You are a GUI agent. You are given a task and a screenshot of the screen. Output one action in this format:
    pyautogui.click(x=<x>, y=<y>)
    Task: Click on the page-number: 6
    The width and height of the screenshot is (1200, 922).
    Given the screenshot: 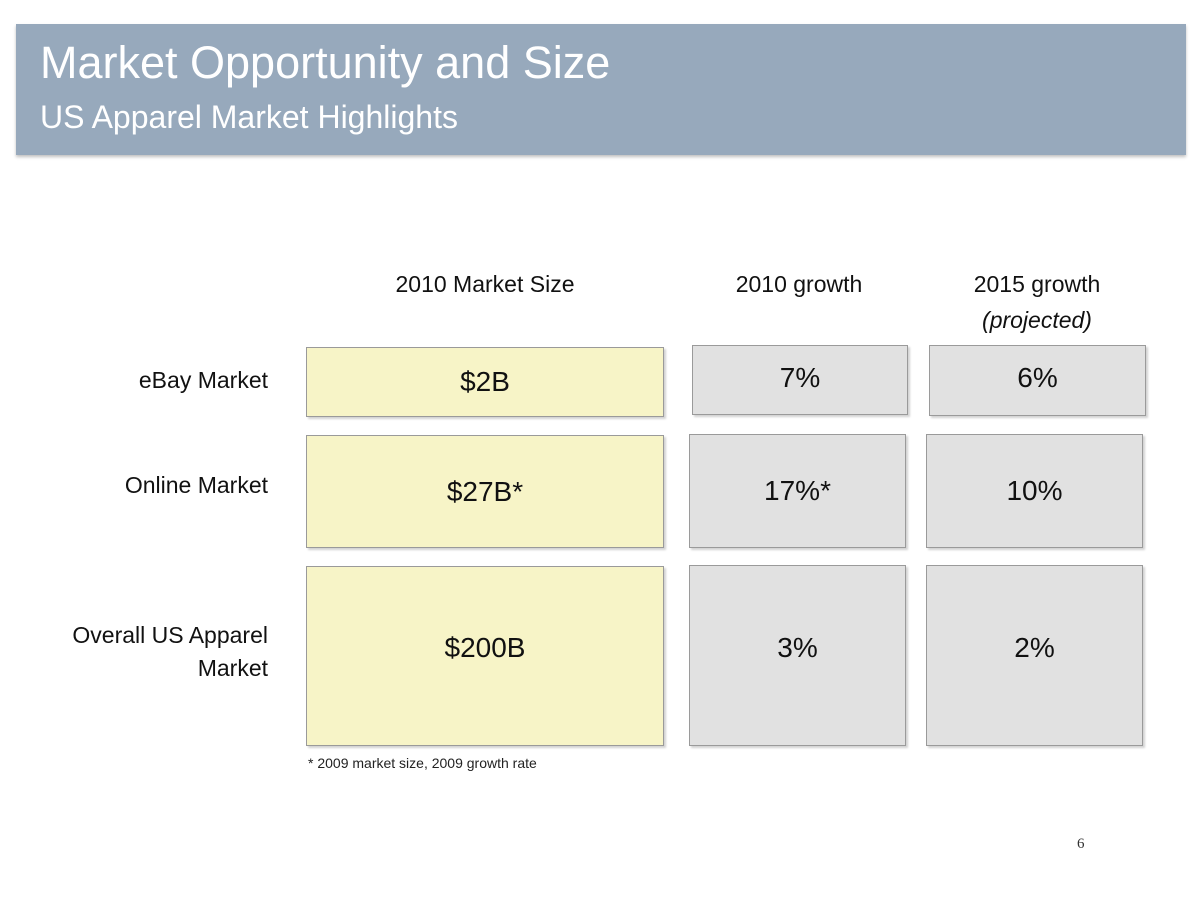 What is the action you would take?
    pyautogui.click(x=1081, y=844)
    